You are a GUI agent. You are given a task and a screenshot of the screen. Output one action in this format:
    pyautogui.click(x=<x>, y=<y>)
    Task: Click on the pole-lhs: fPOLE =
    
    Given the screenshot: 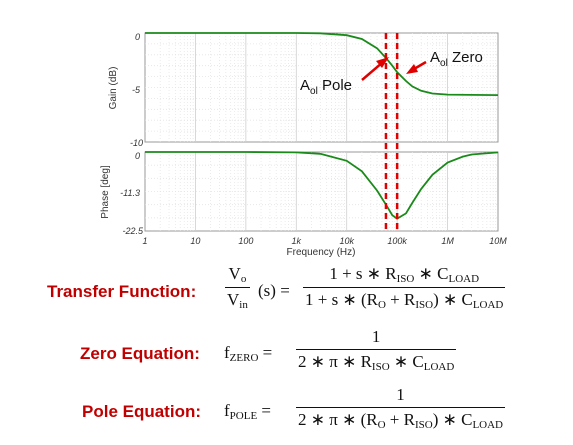 What is the action you would take?
    pyautogui.click(x=248, y=411)
    